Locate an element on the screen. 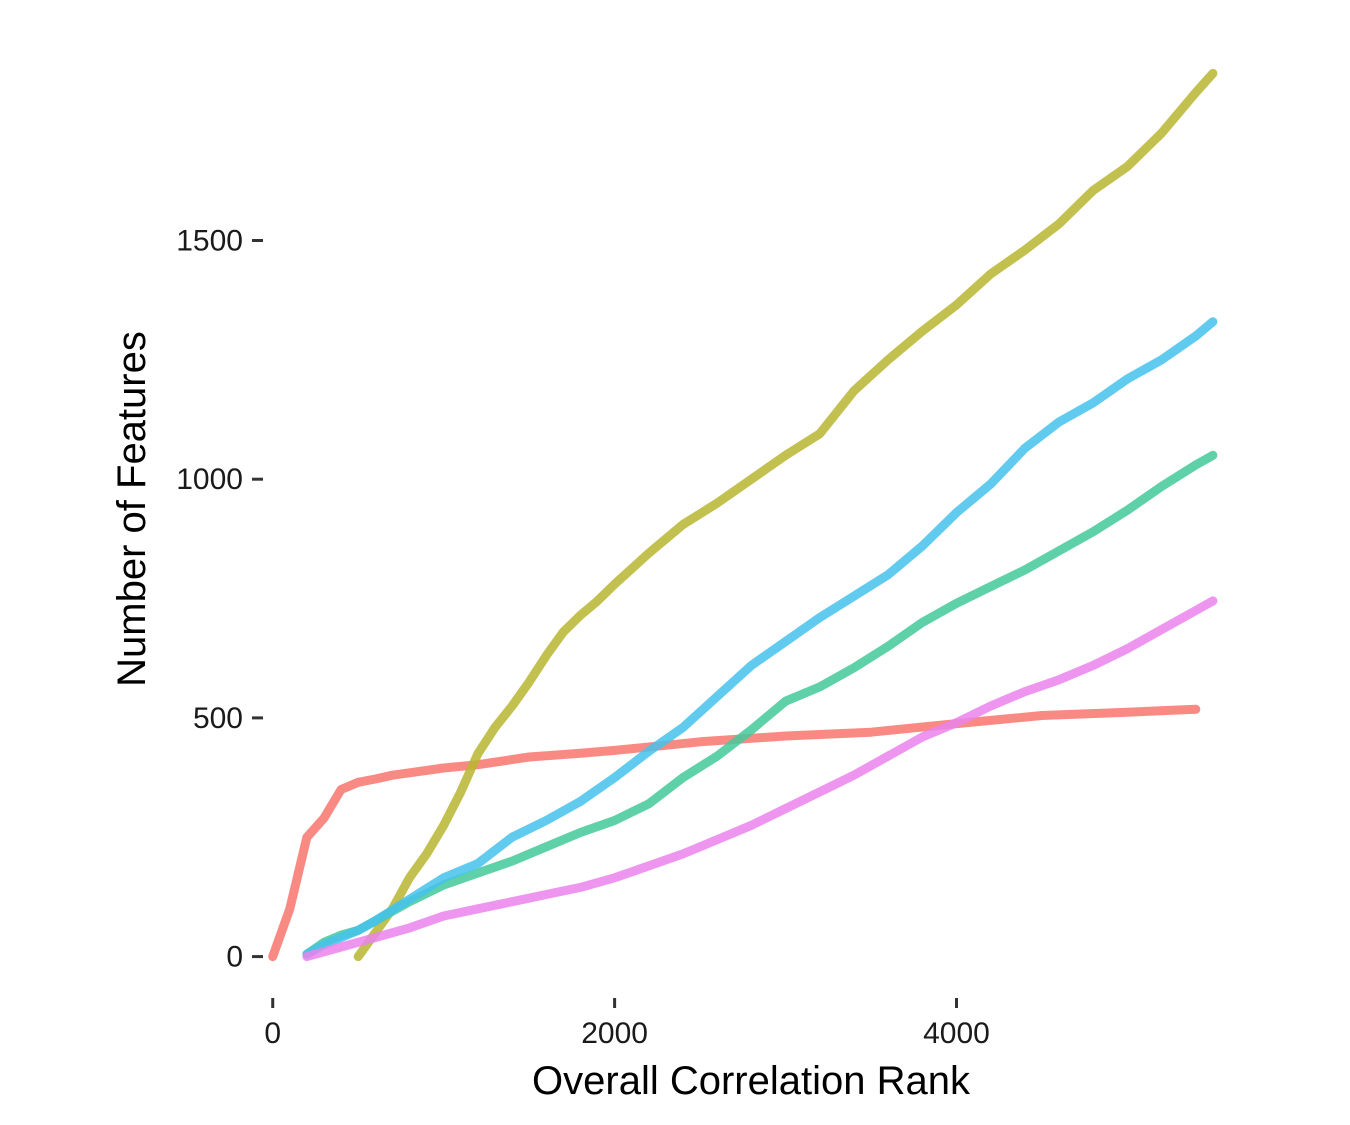 The width and height of the screenshot is (1350, 1125). x-tick-label: 0 is located at coordinates (272, 1033).